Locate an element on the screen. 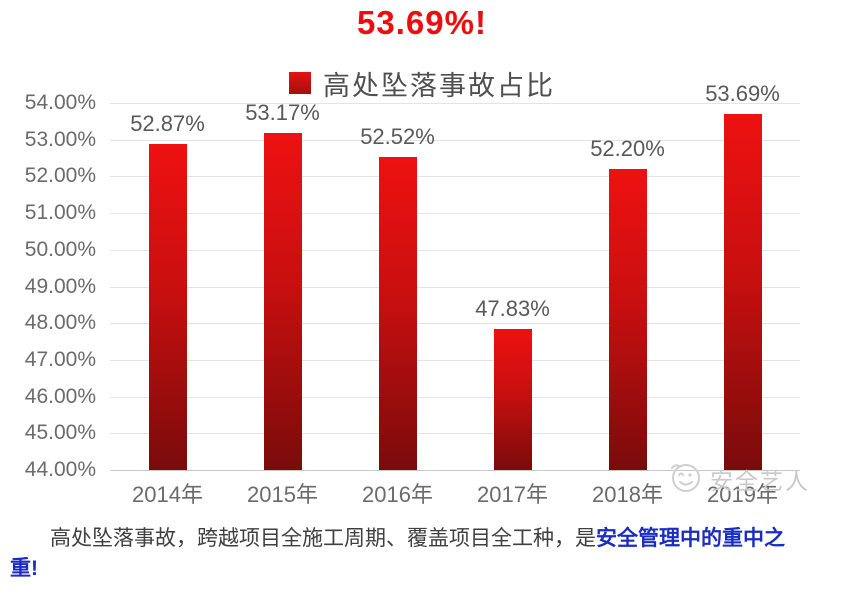 The height and width of the screenshot is (590, 844). bar-value-label: 52.52% is located at coordinates (397, 137).